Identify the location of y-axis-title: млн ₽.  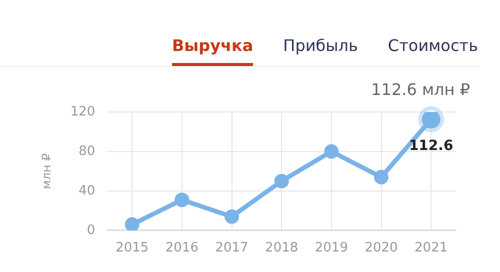
(46, 171).